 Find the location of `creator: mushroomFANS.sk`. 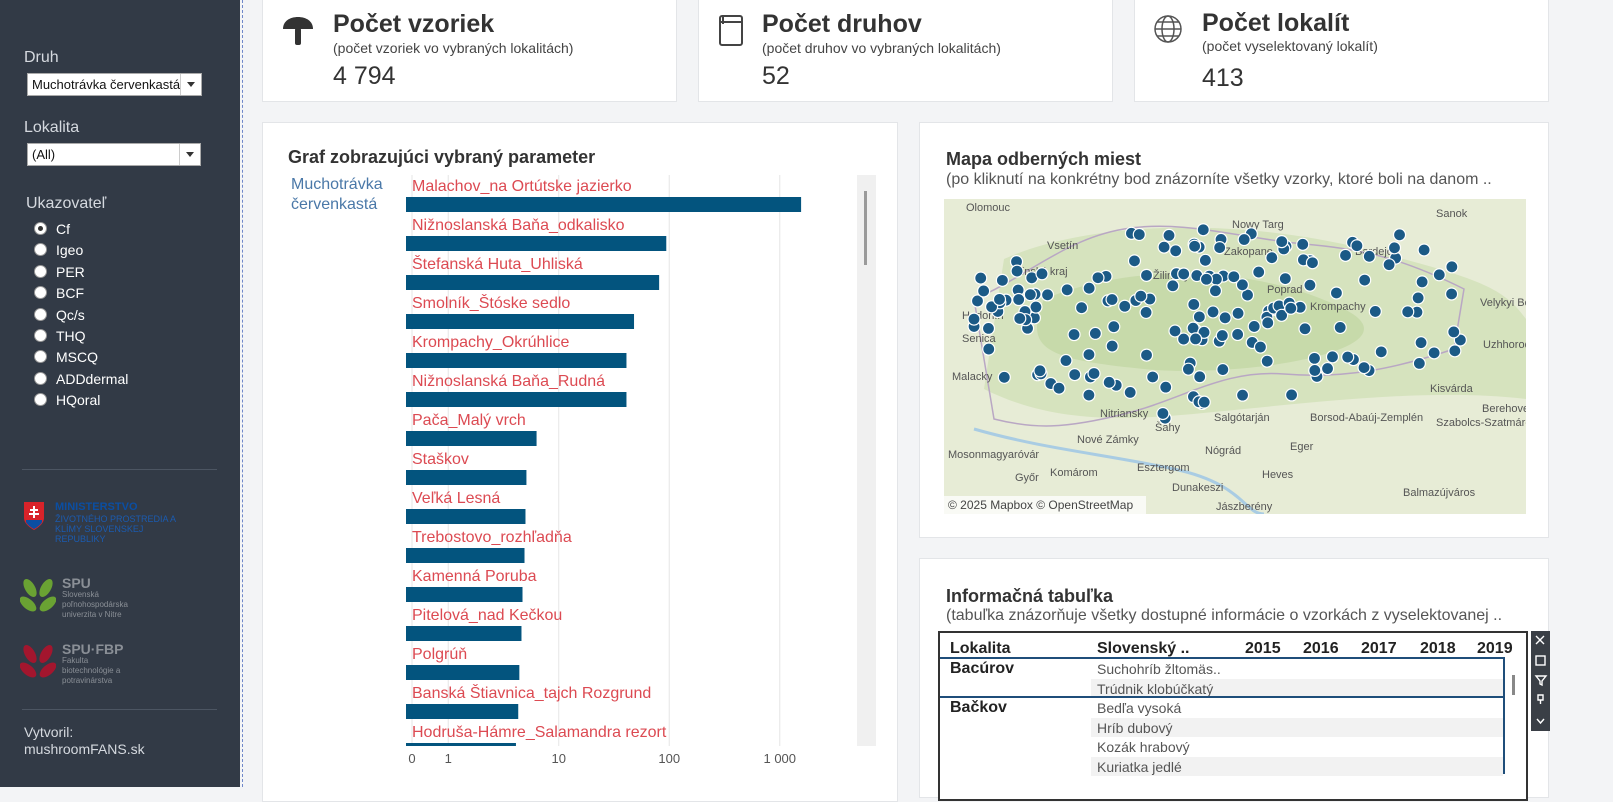

creator: mushroomFANS.sk is located at coordinates (84, 749).